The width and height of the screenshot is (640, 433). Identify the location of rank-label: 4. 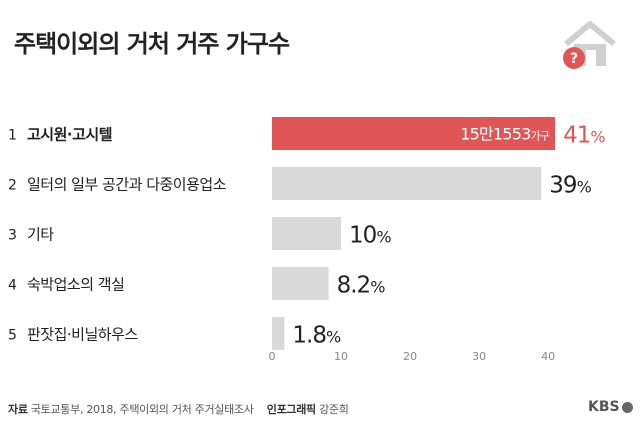
(12, 286).